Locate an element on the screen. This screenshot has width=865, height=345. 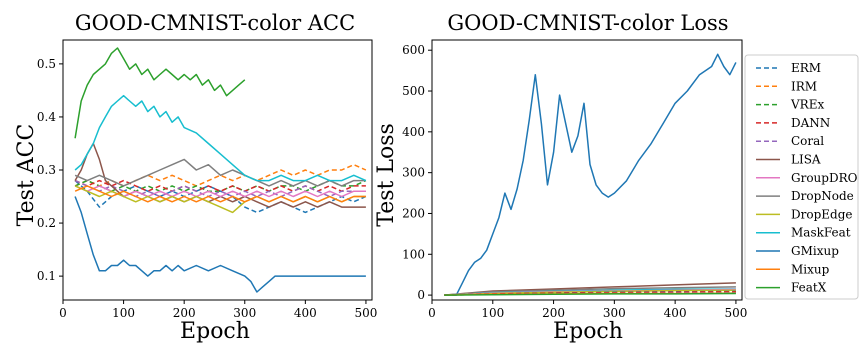
acc-series-featx is located at coordinates (160, 93).